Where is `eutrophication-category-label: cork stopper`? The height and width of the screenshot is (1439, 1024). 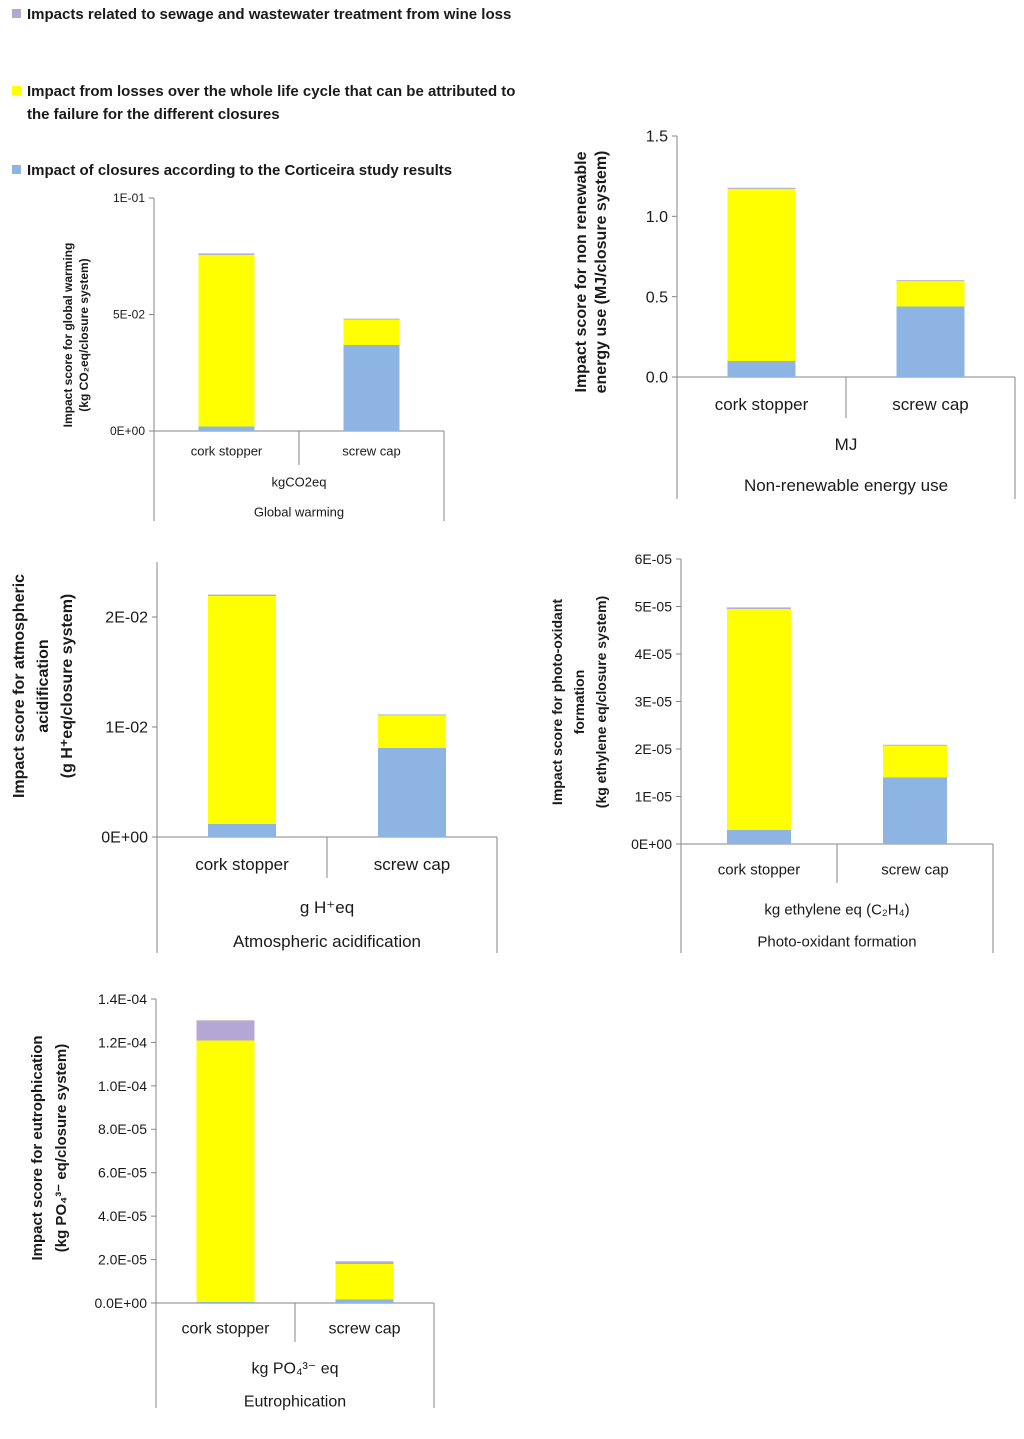 eutrophication-category-label: cork stopper is located at coordinates (225, 1329).